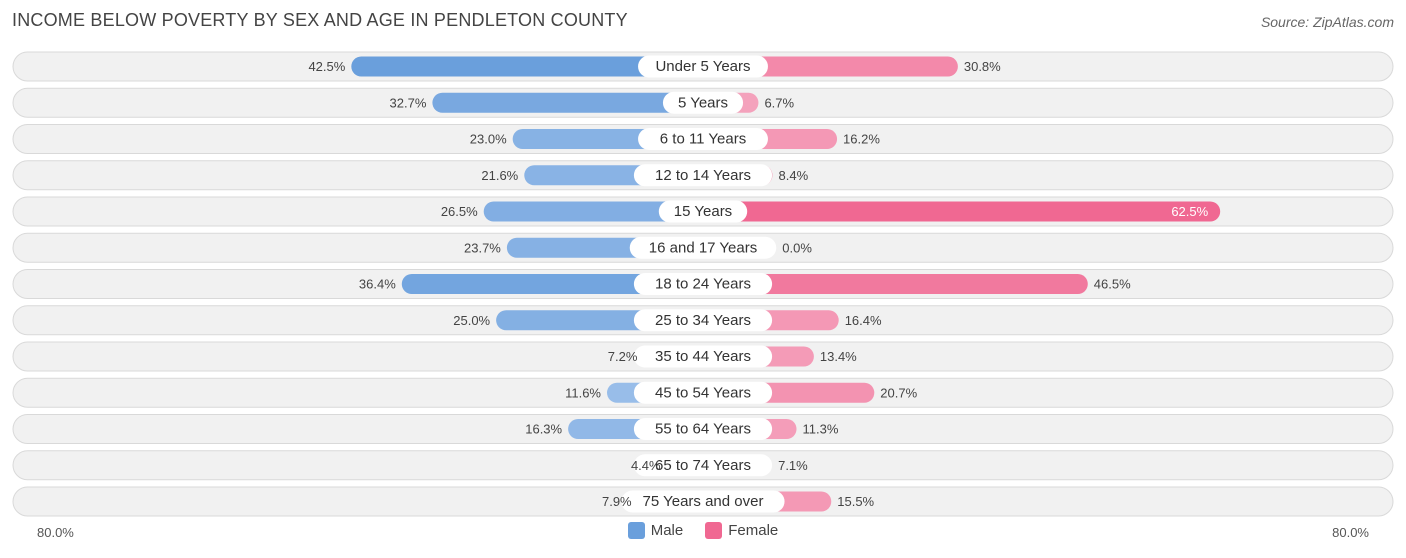  I want to click on value-label-female: 30.8%, so click(982, 66).